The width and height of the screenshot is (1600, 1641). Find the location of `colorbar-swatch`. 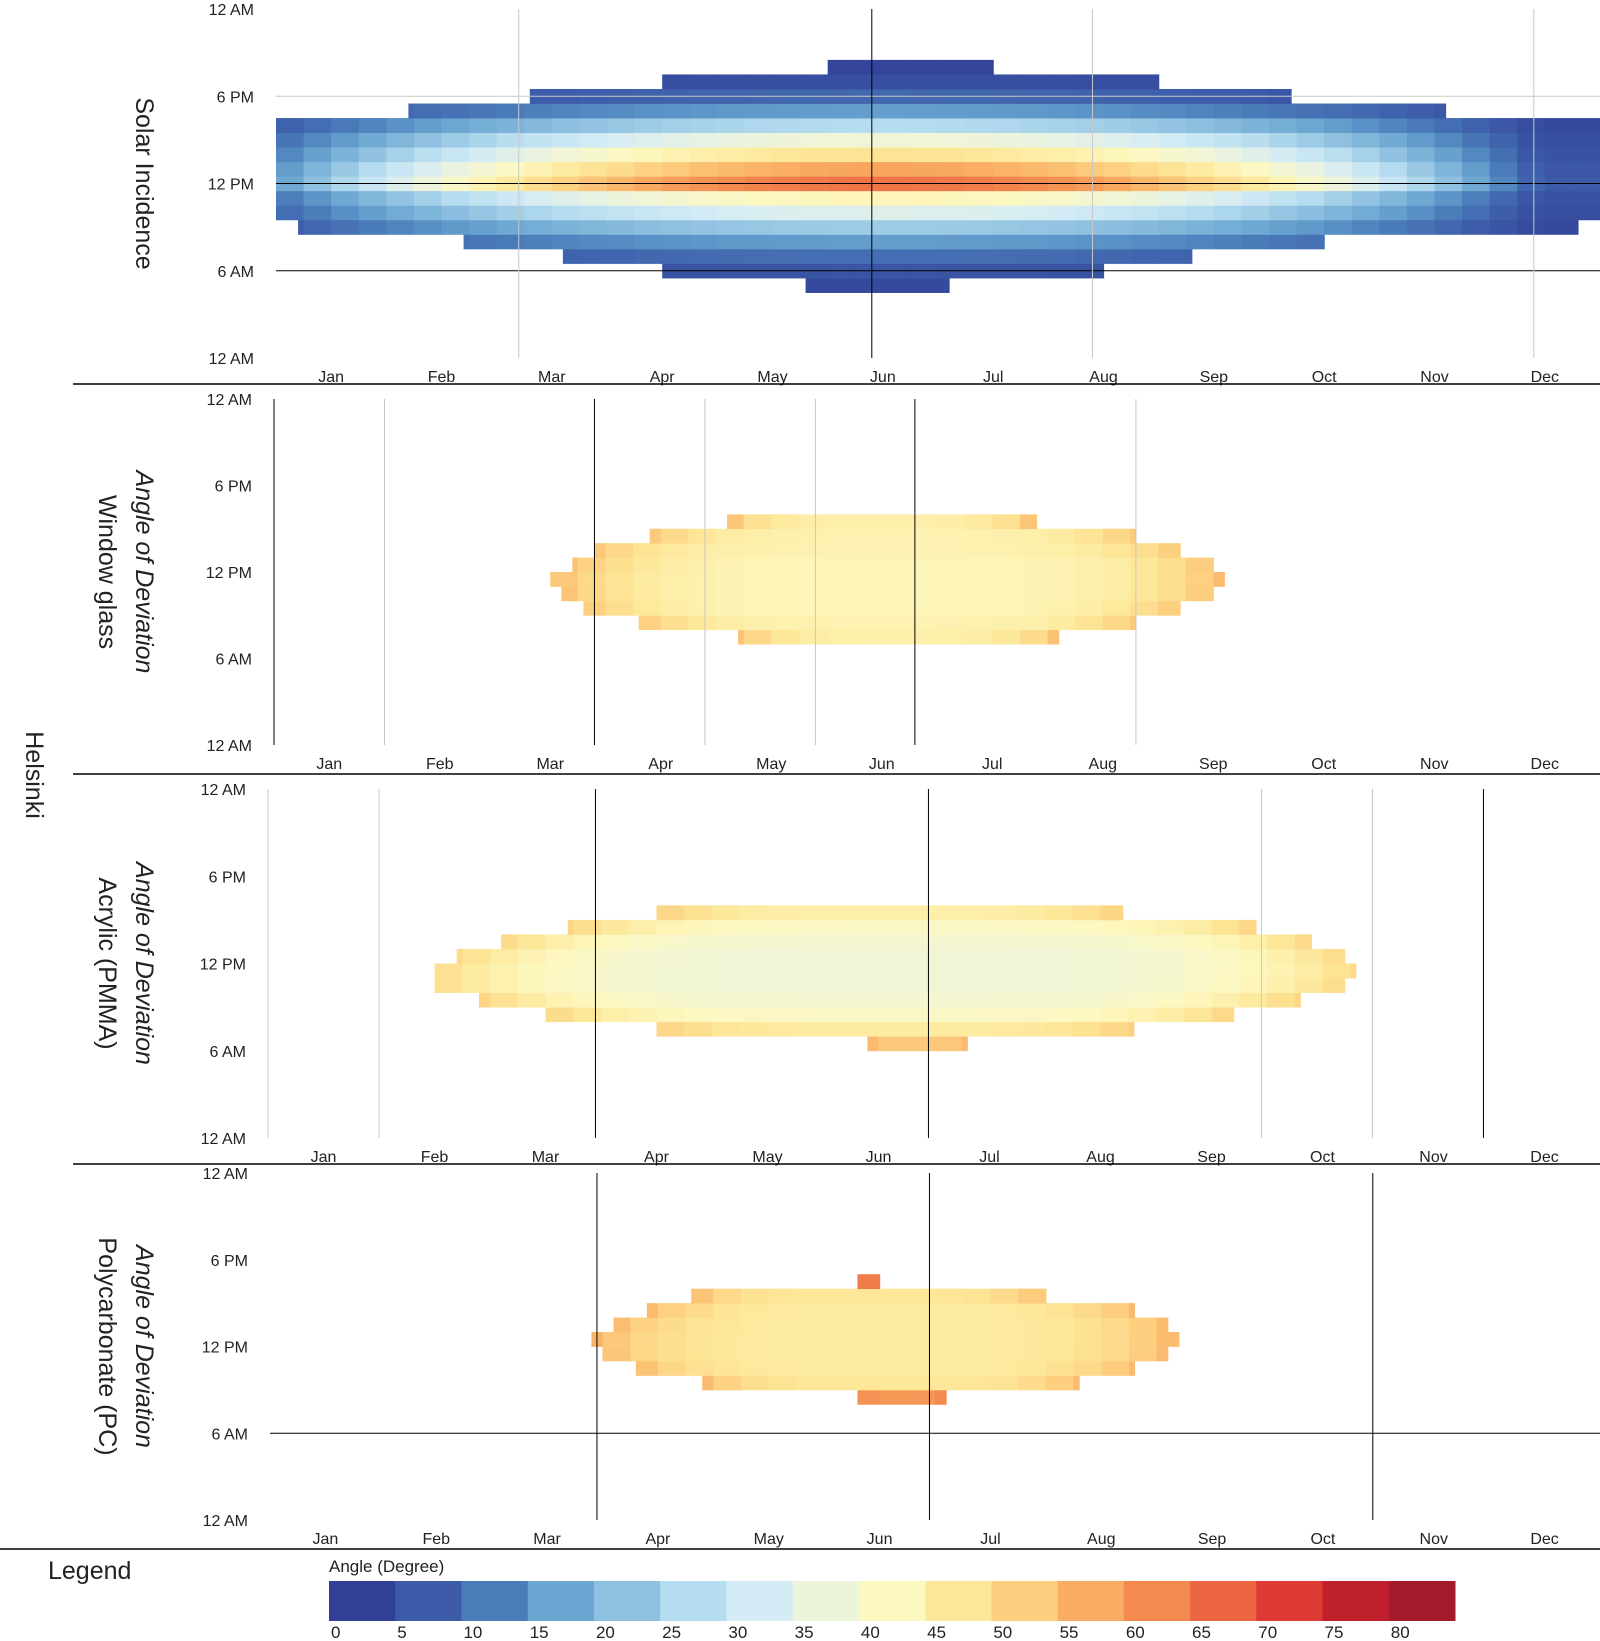

colorbar-swatch is located at coordinates (1025, 1601).